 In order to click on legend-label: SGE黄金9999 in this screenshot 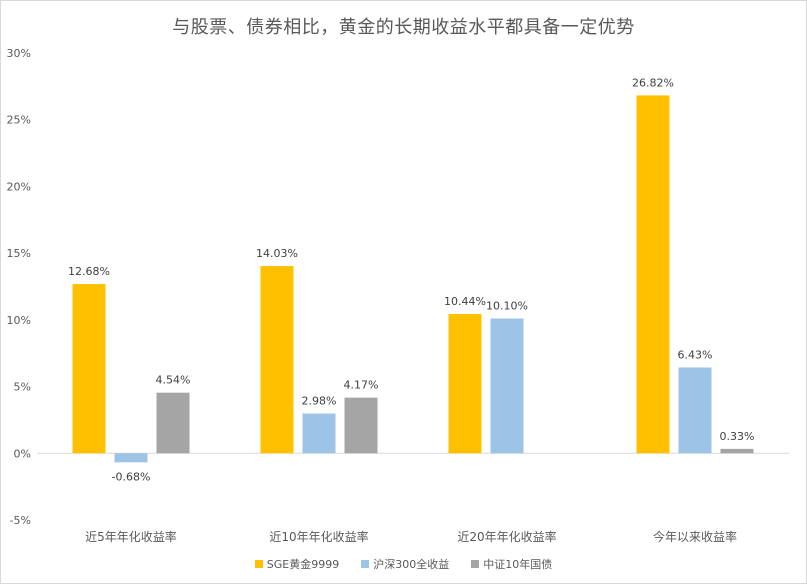, I will do `click(303, 564)`.